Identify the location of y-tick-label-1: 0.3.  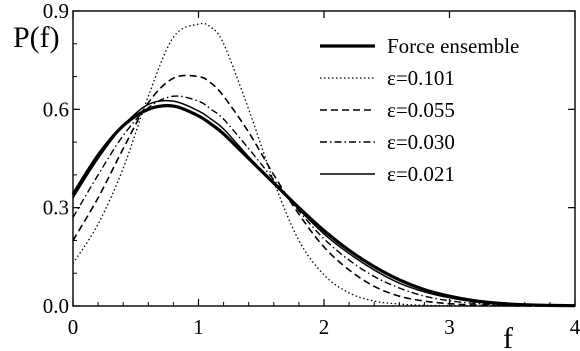
(56, 208).